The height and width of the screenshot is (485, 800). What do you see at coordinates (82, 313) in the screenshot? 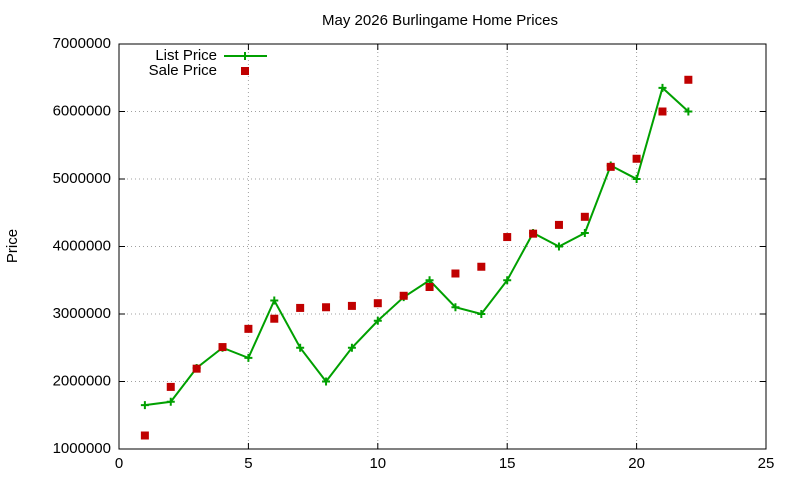
I see `y-tick-label: 3000000` at bounding box center [82, 313].